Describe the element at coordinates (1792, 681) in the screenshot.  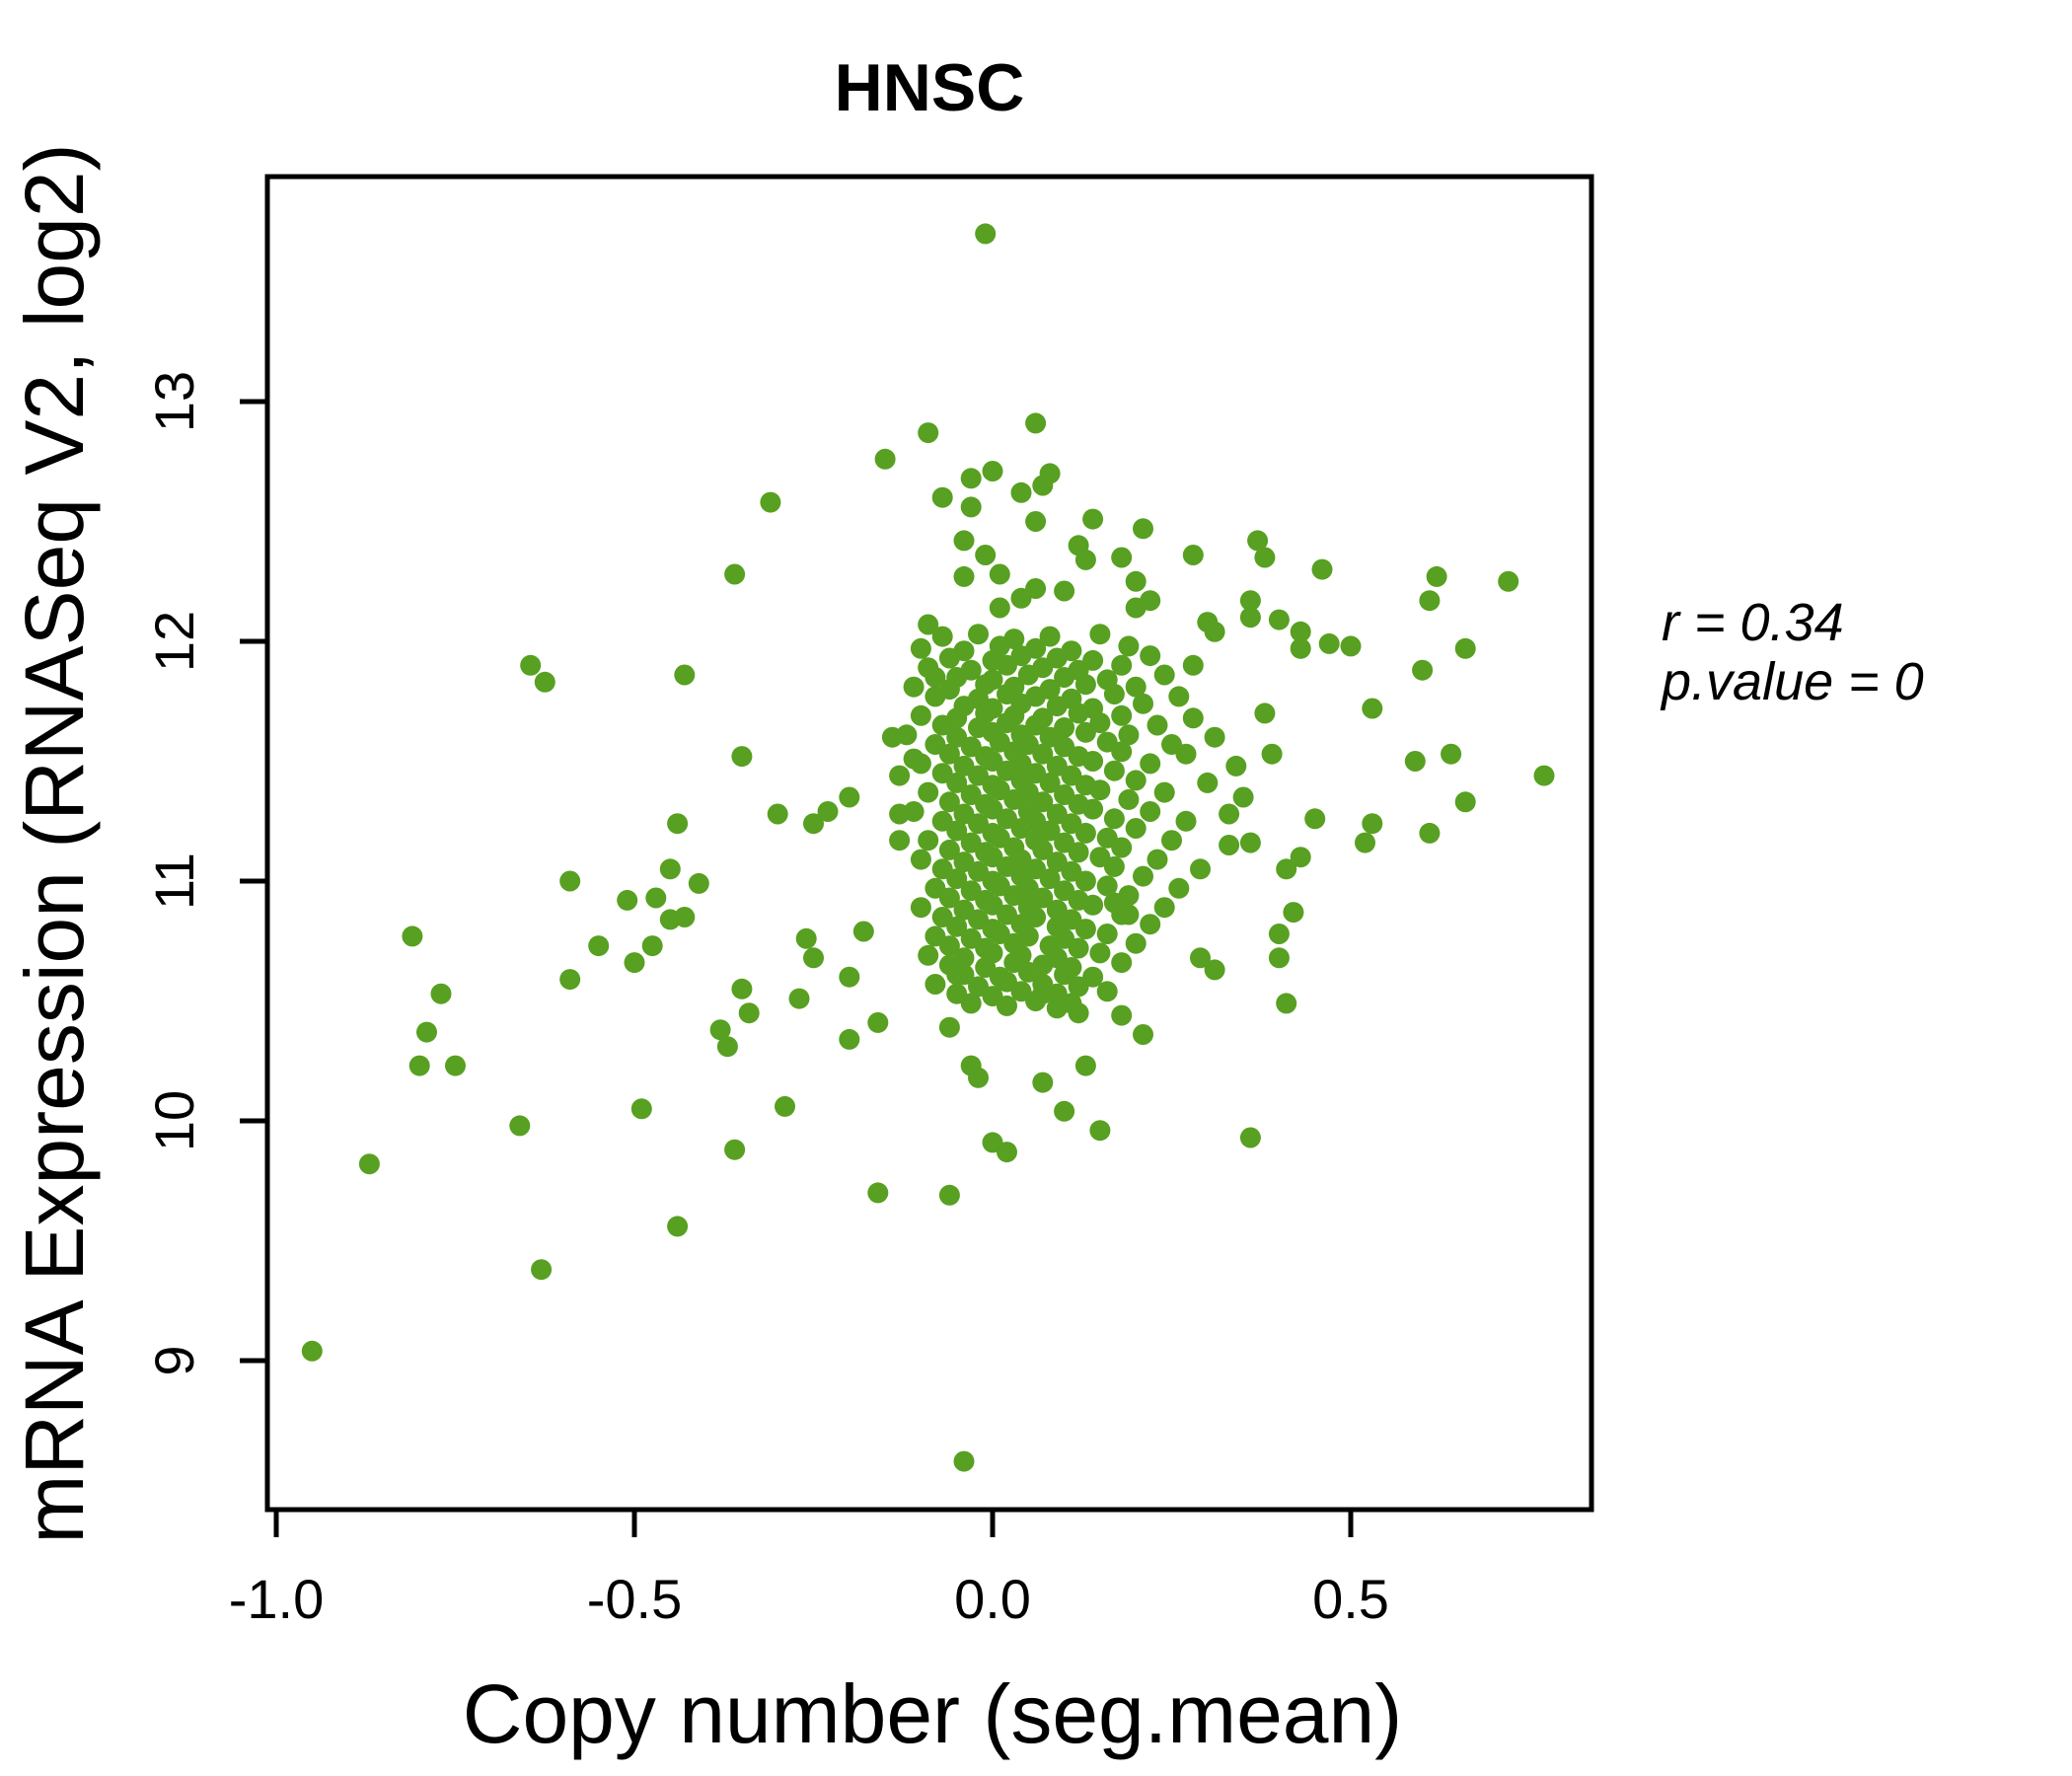
I see `correlation-p-value: p.value = 0` at that location.